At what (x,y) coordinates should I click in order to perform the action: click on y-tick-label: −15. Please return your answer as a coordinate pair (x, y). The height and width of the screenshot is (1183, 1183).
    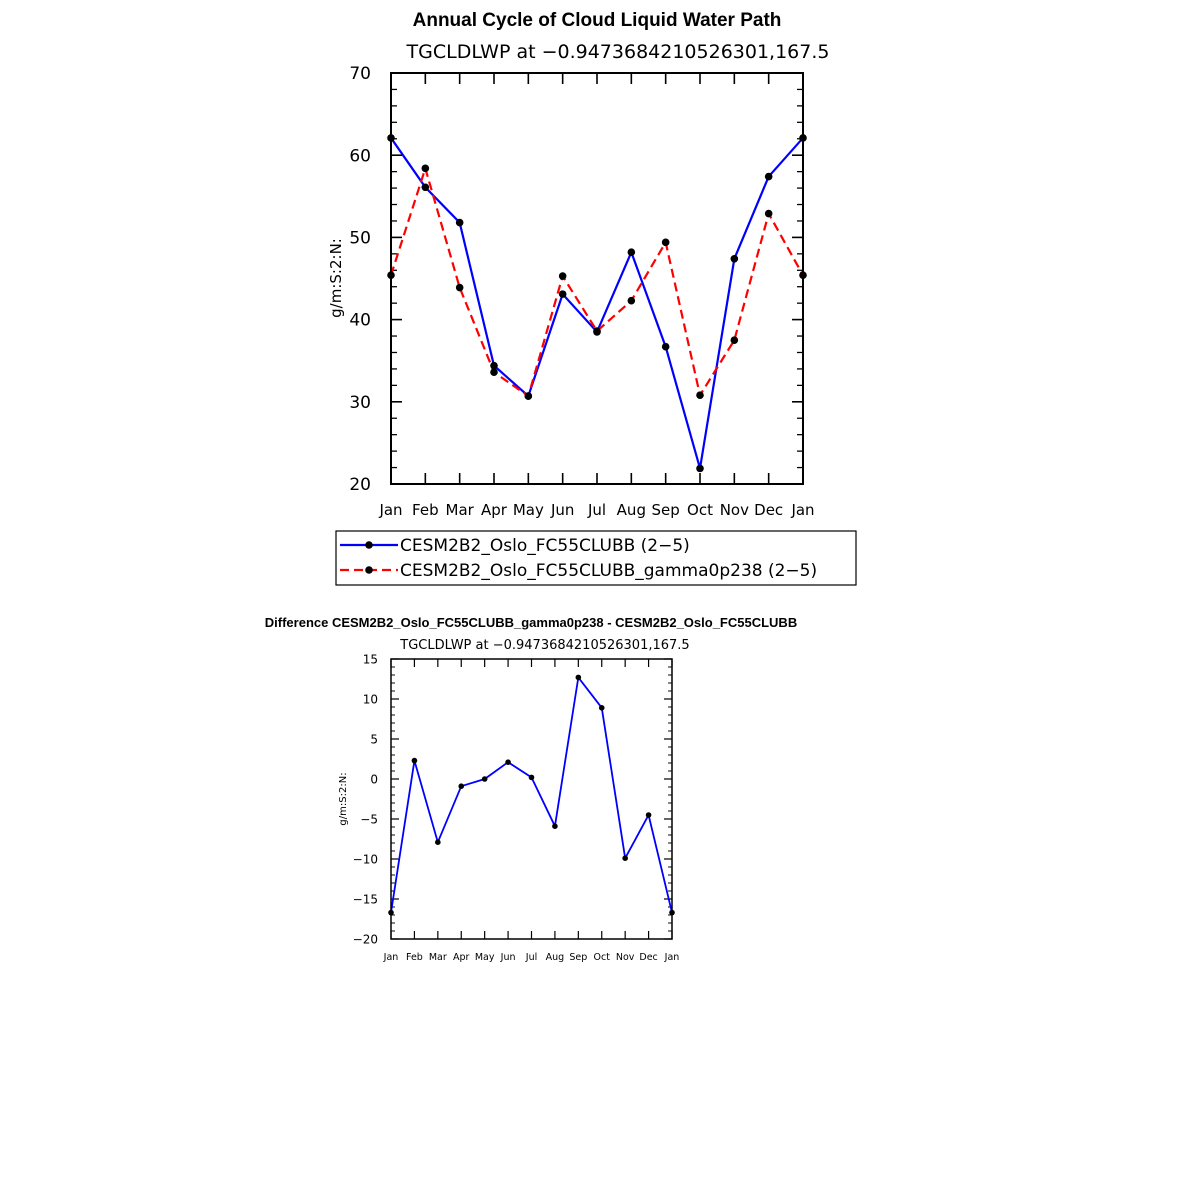
    Looking at the image, I should click on (365, 899).